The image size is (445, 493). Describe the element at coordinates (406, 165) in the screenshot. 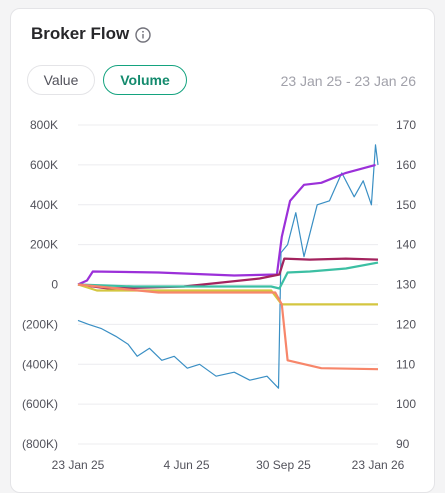

I see `y-right-tick-label: 160` at that location.